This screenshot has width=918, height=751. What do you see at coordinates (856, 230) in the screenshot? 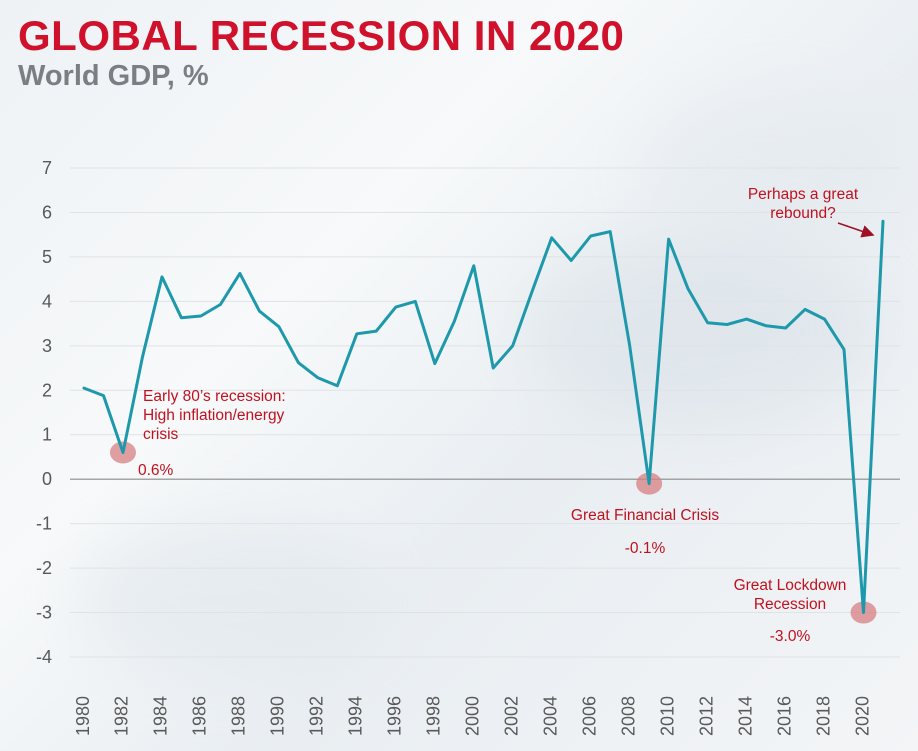
I see `rebound-arrow` at bounding box center [856, 230].